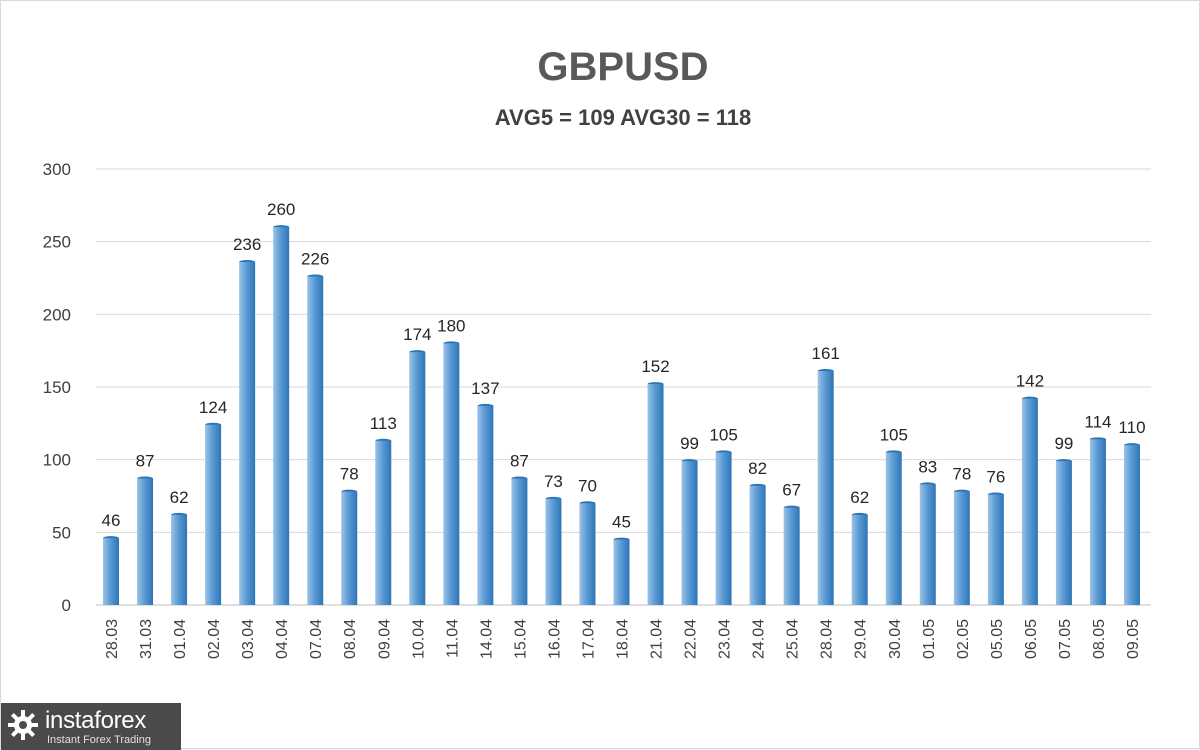 The width and height of the screenshot is (1200, 750). Describe the element at coordinates (588, 639) in the screenshot. I see `x-tick-label: 17.04` at that location.